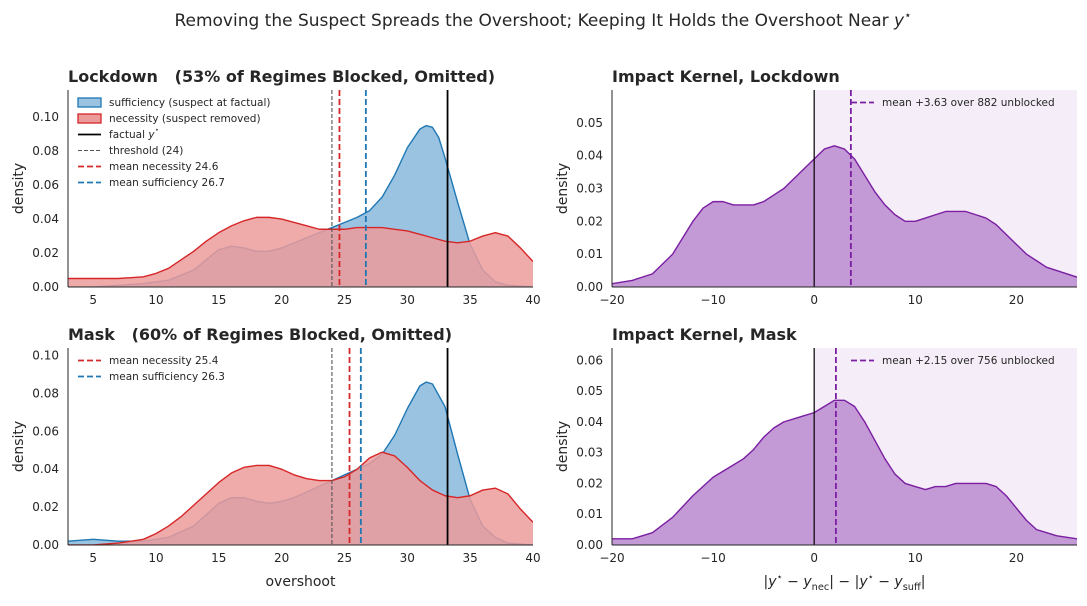 The image size is (1087, 606). What do you see at coordinates (968, 103) in the screenshot?
I see `legend-label: mean +3.63 over 882 unblocked` at bounding box center [968, 103].